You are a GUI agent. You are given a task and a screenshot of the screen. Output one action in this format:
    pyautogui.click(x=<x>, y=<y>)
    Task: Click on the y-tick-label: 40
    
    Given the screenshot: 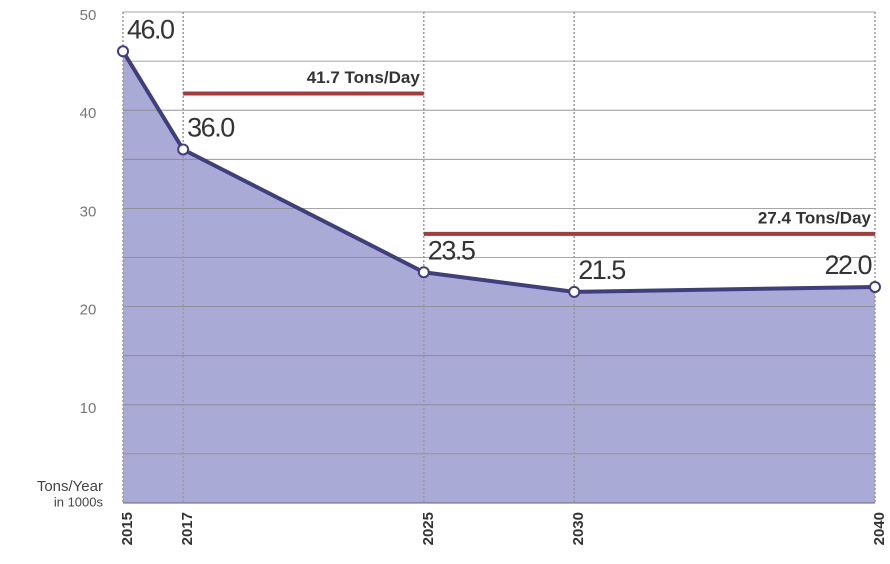 What is the action you would take?
    pyautogui.click(x=88, y=113)
    